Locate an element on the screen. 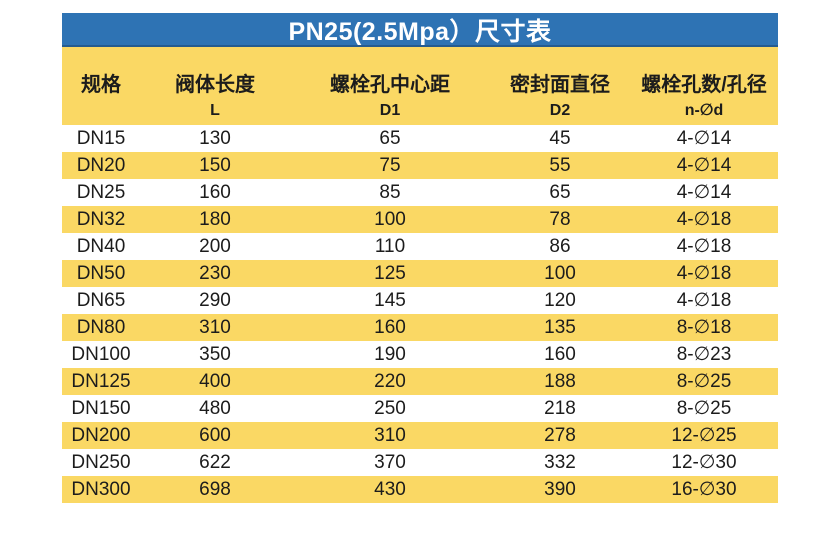  cell-spec: DN20 is located at coordinates (101, 165).